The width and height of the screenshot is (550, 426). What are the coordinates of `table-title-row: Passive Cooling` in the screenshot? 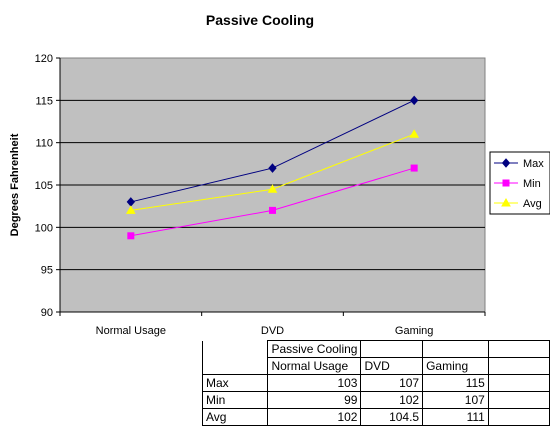 It's located at (375, 349).